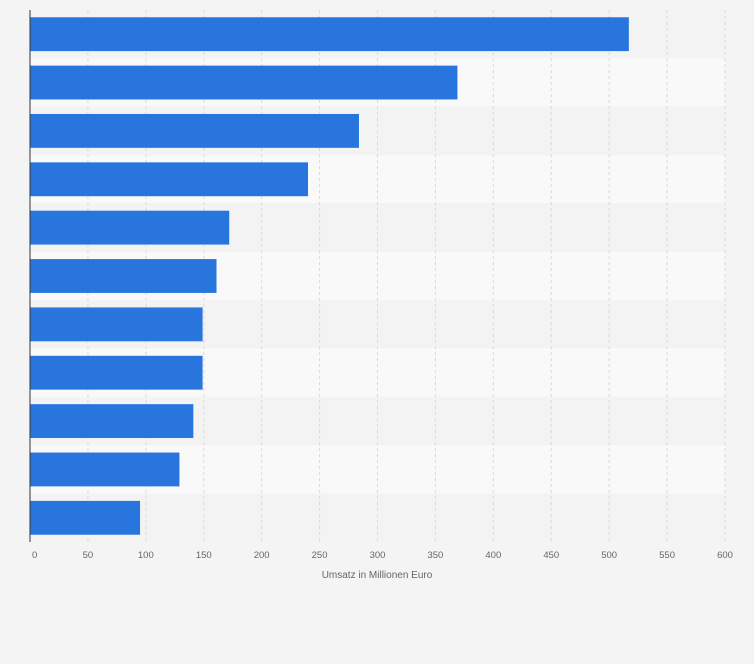  What do you see at coordinates (551, 555) in the screenshot?
I see `x-tick-label: 450` at bounding box center [551, 555].